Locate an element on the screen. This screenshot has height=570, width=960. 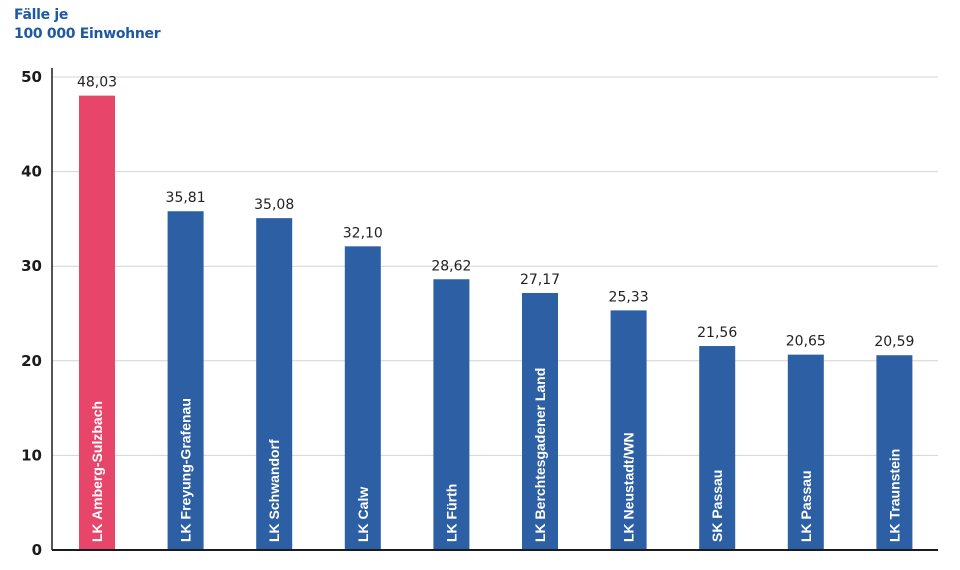
category-label-3: LK Schwandorf is located at coordinates (274, 490).